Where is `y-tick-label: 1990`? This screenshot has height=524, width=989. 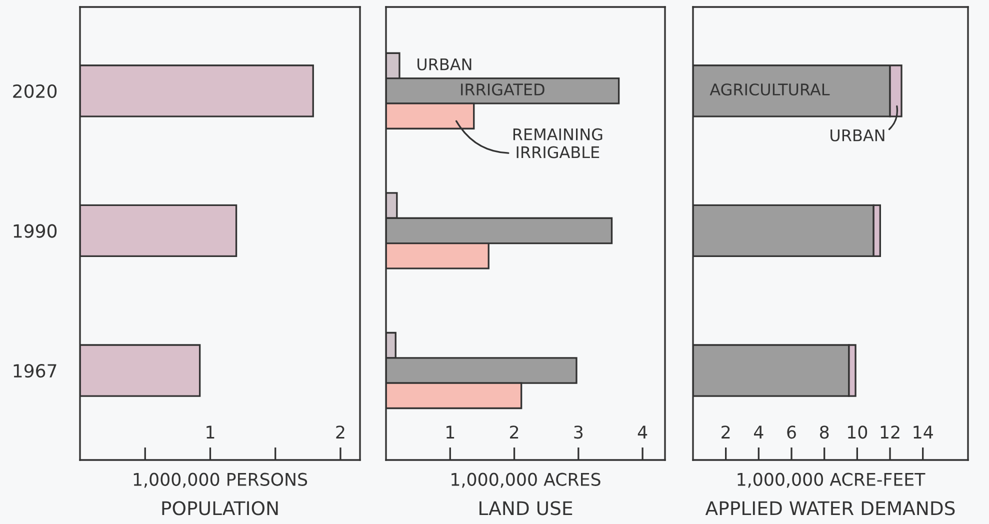
y-tick-label: 1990 is located at coordinates (35, 231).